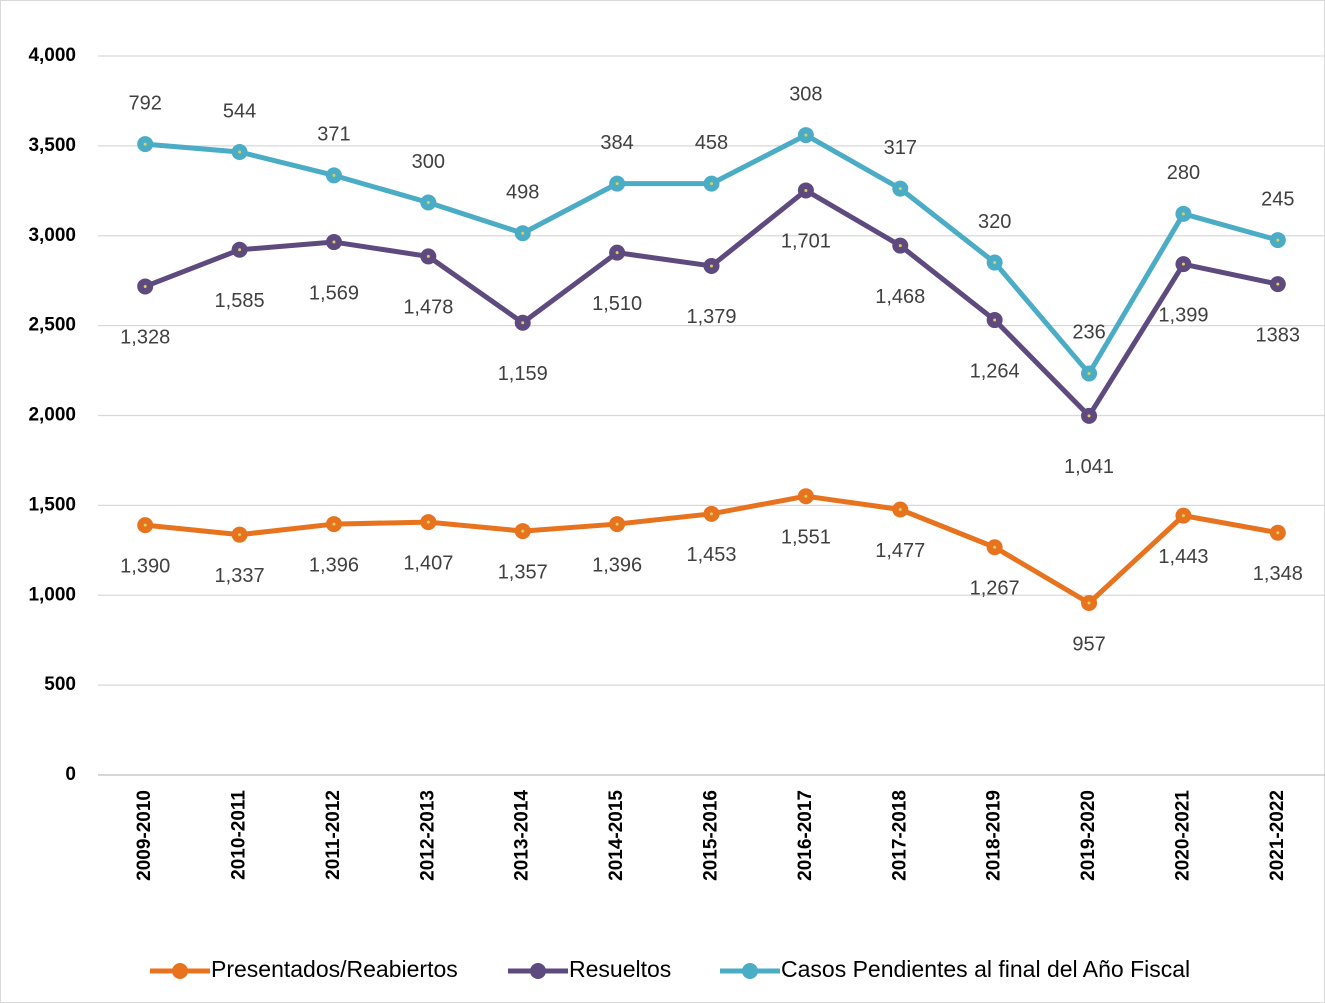 The height and width of the screenshot is (1003, 1325). Describe the element at coordinates (52, 504) in the screenshot. I see `y-tick-label: 1,500` at that location.